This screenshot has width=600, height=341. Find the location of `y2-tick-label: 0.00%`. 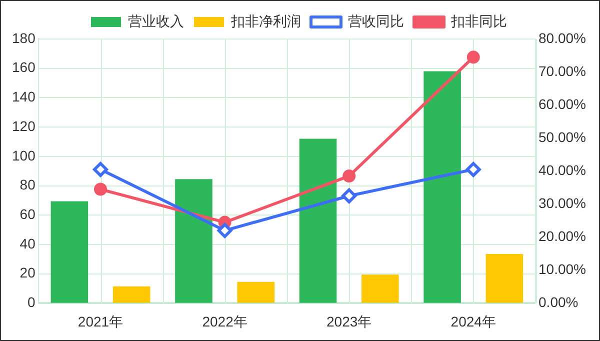

y2-tick-label: 0.00% is located at coordinates (558, 302).